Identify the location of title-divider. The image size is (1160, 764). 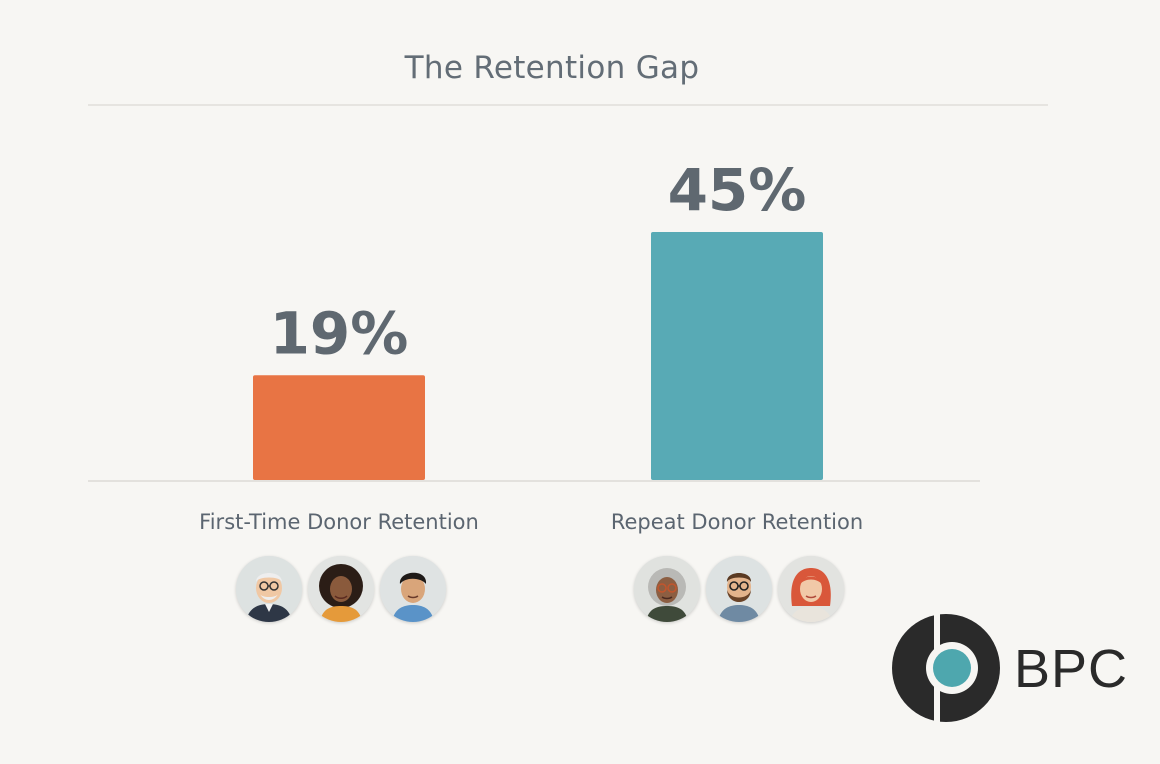
(568, 105).